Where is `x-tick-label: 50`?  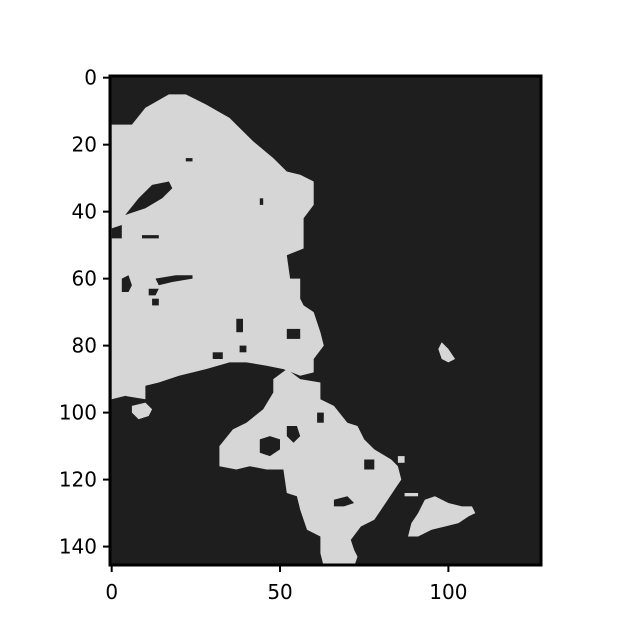 x-tick-label: 50 is located at coordinates (279, 592).